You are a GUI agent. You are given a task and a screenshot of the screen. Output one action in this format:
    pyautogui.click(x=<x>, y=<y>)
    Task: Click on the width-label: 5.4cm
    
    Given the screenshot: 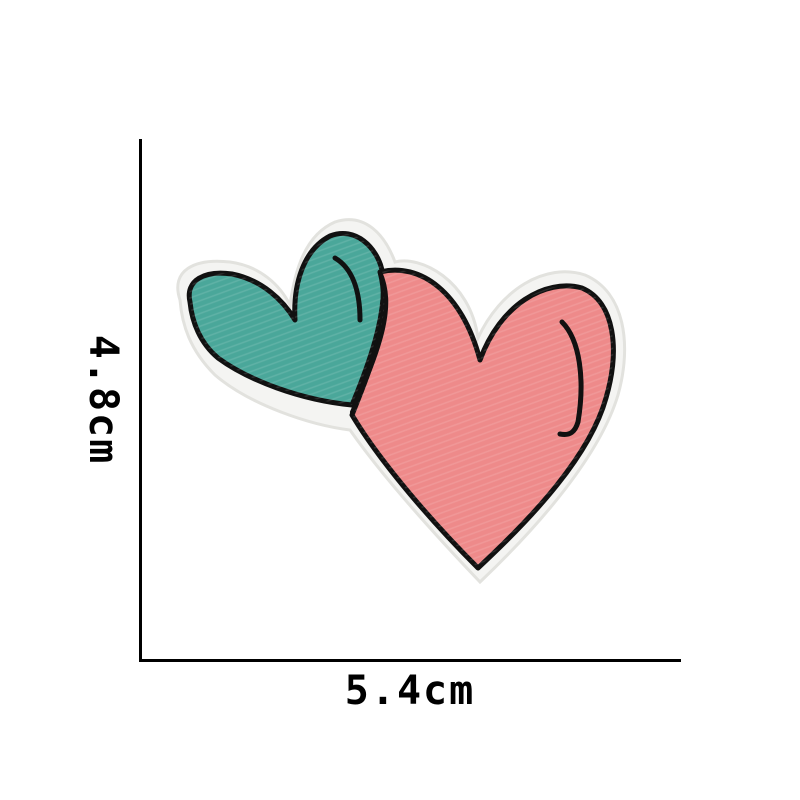 What is the action you would take?
    pyautogui.click(x=410, y=691)
    